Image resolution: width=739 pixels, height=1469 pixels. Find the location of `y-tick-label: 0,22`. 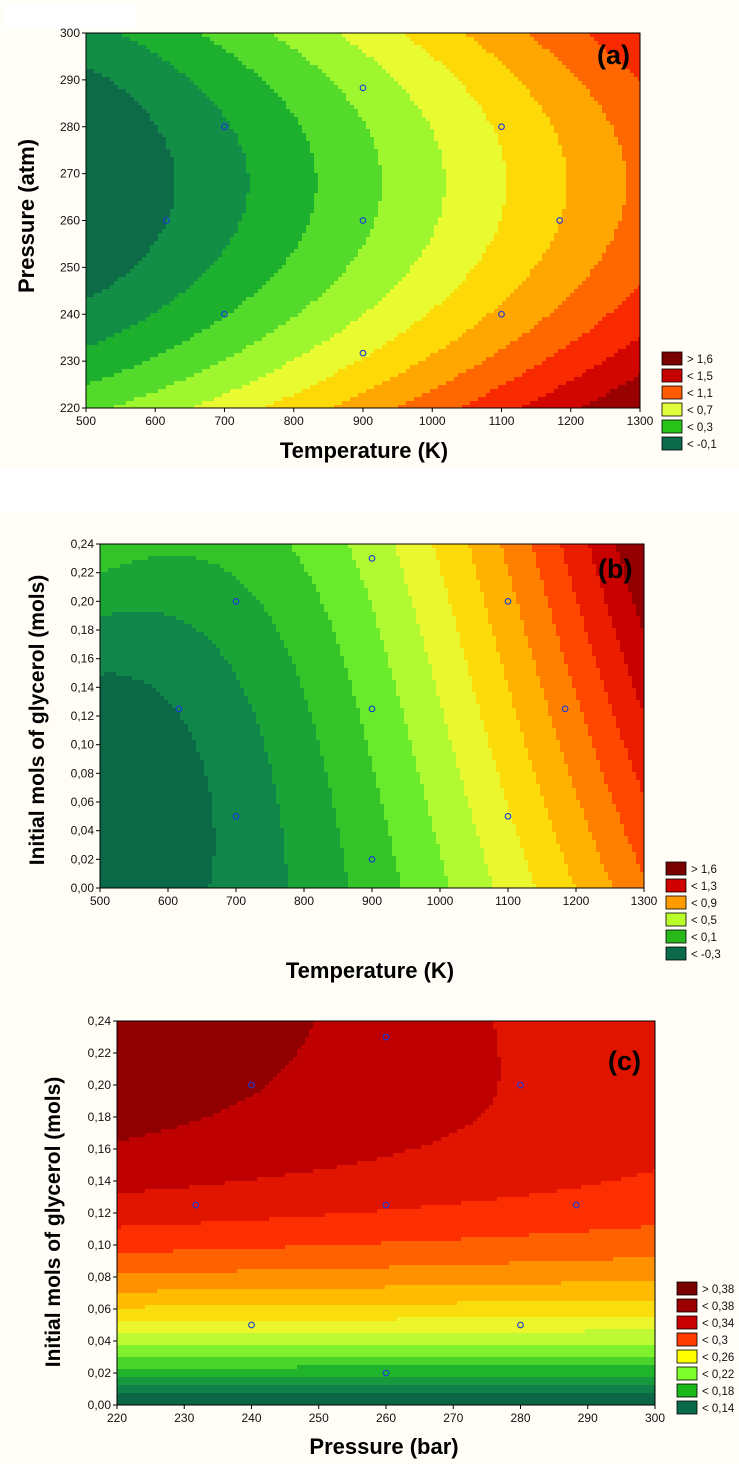

y-tick-label: 0,22 is located at coordinates (83, 573).